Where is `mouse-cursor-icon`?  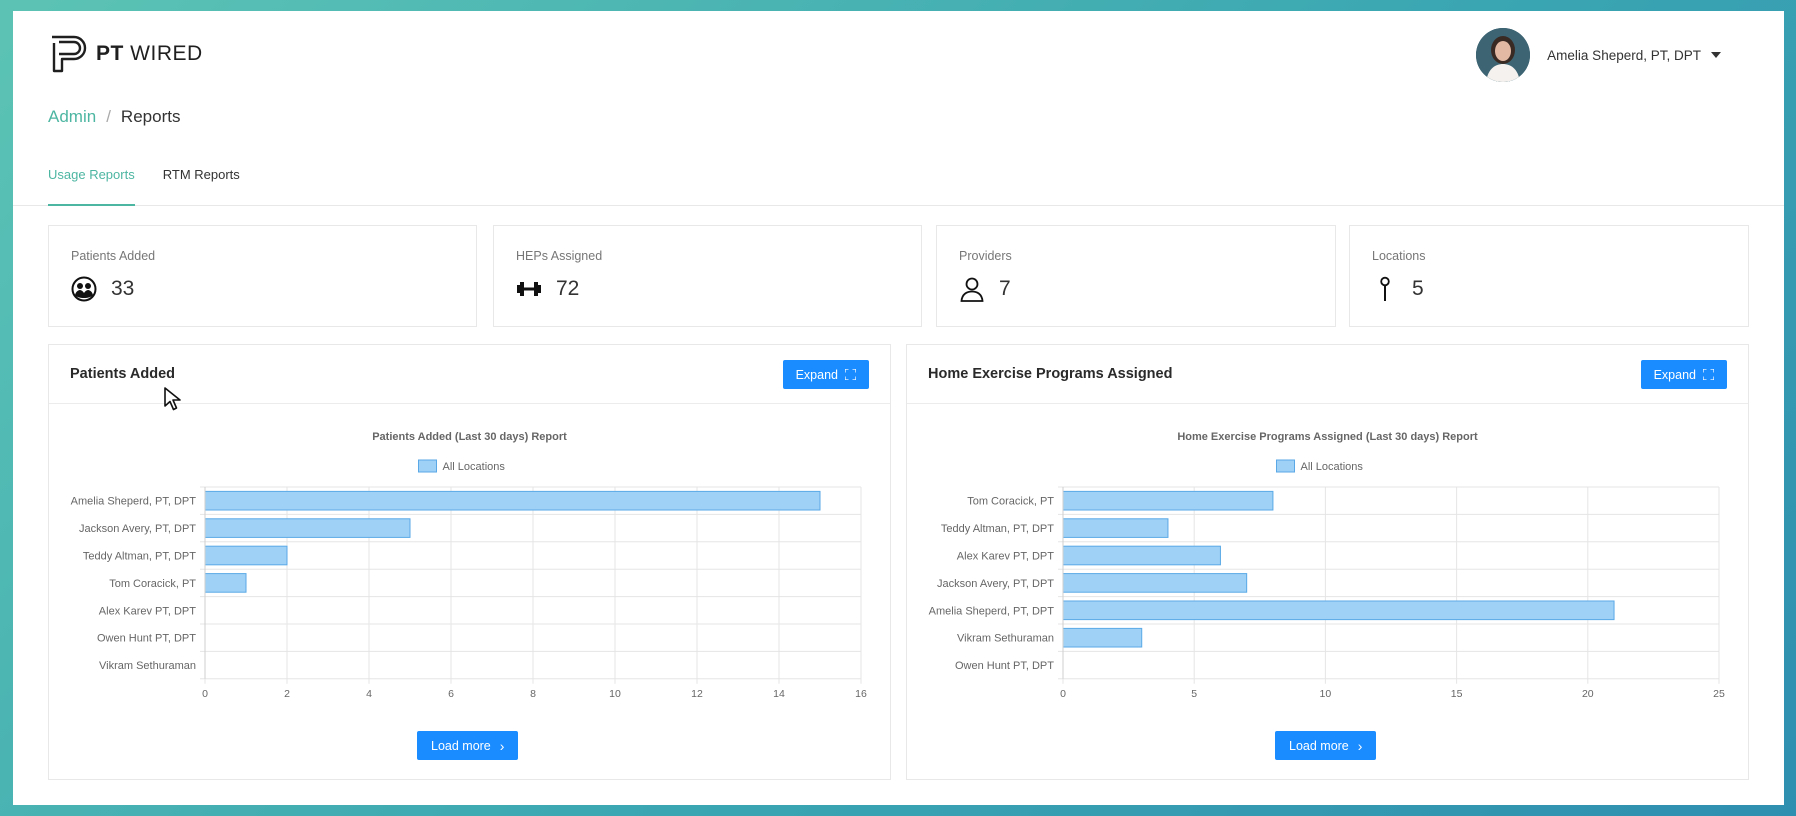 mouse-cursor-icon is located at coordinates (172, 399).